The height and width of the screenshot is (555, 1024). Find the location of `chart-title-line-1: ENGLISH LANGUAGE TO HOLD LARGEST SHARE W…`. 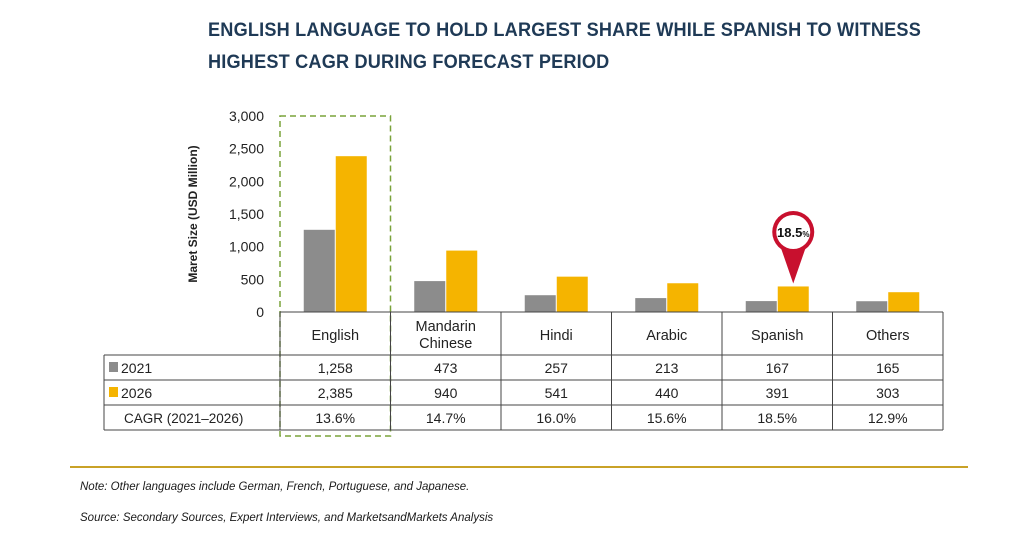

chart-title-line-1: ENGLISH LANGUAGE TO HOLD LARGEST SHARE W… is located at coordinates (564, 30).